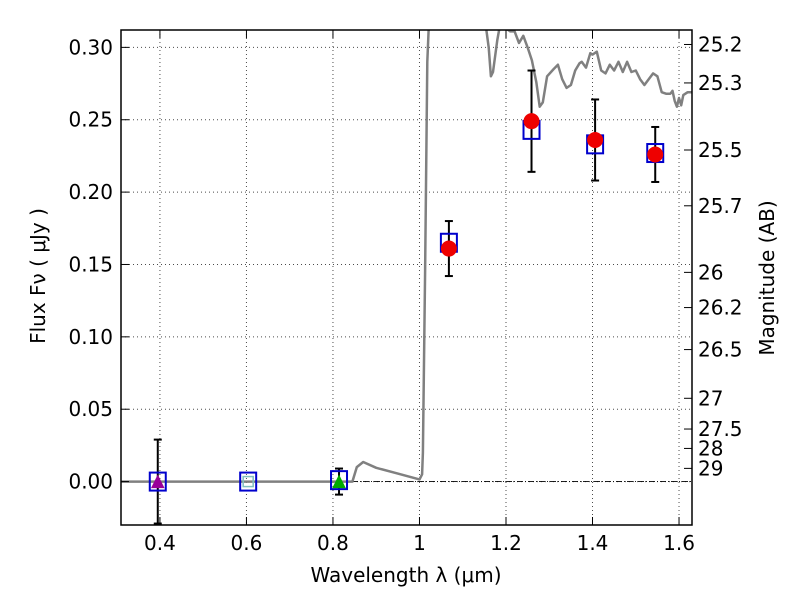  Describe the element at coordinates (767, 277) in the screenshot. I see `right-axis-label: Magnitude (AB)` at that location.